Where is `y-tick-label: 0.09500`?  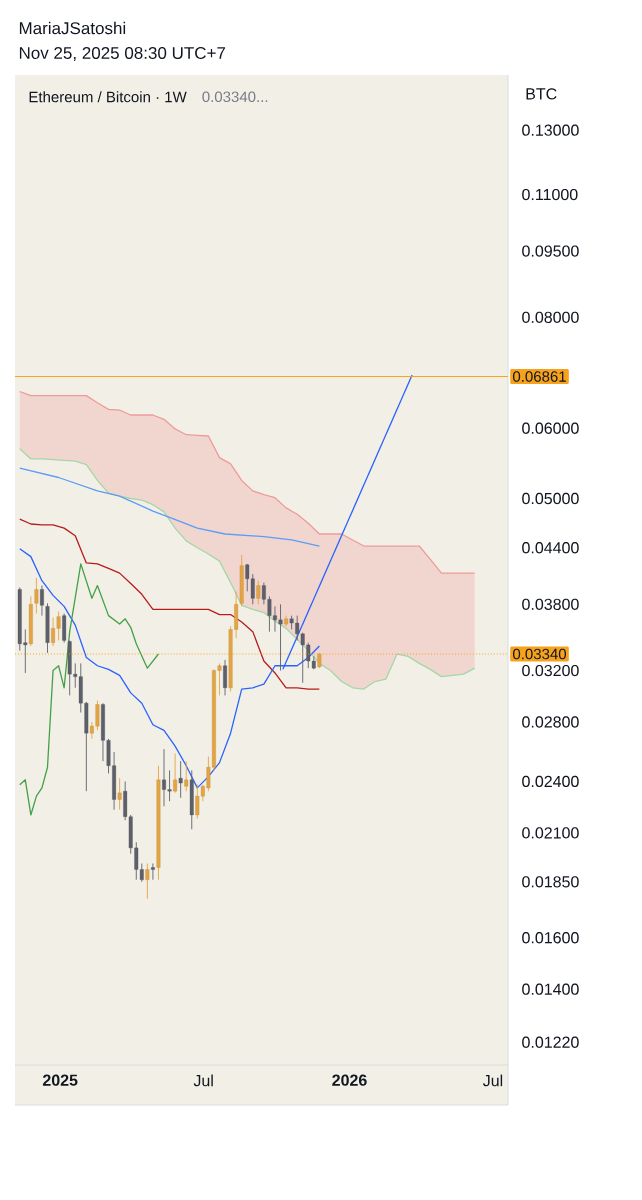 y-tick-label: 0.09500 is located at coordinates (550, 251).